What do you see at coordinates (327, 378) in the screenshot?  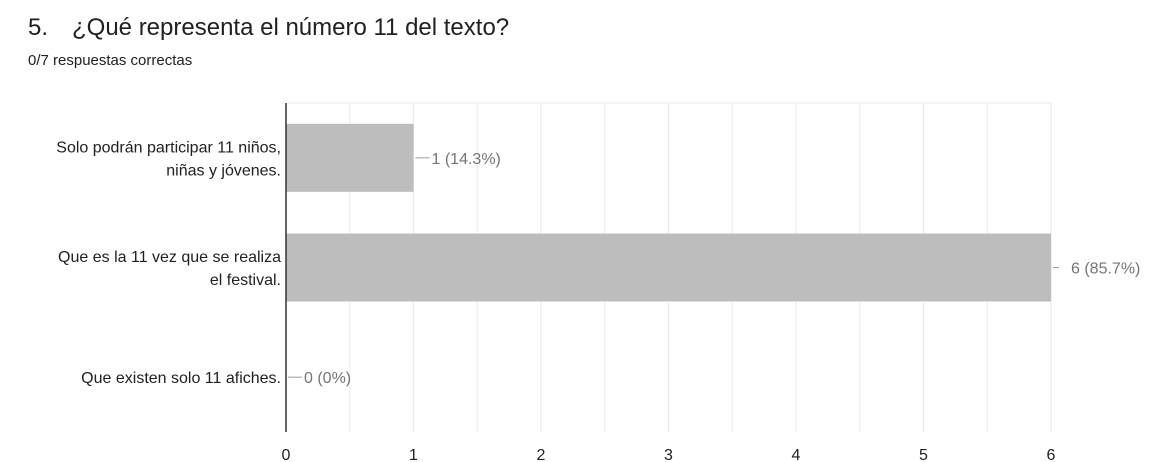 I see `data-label-3: 0 (0%)` at bounding box center [327, 378].